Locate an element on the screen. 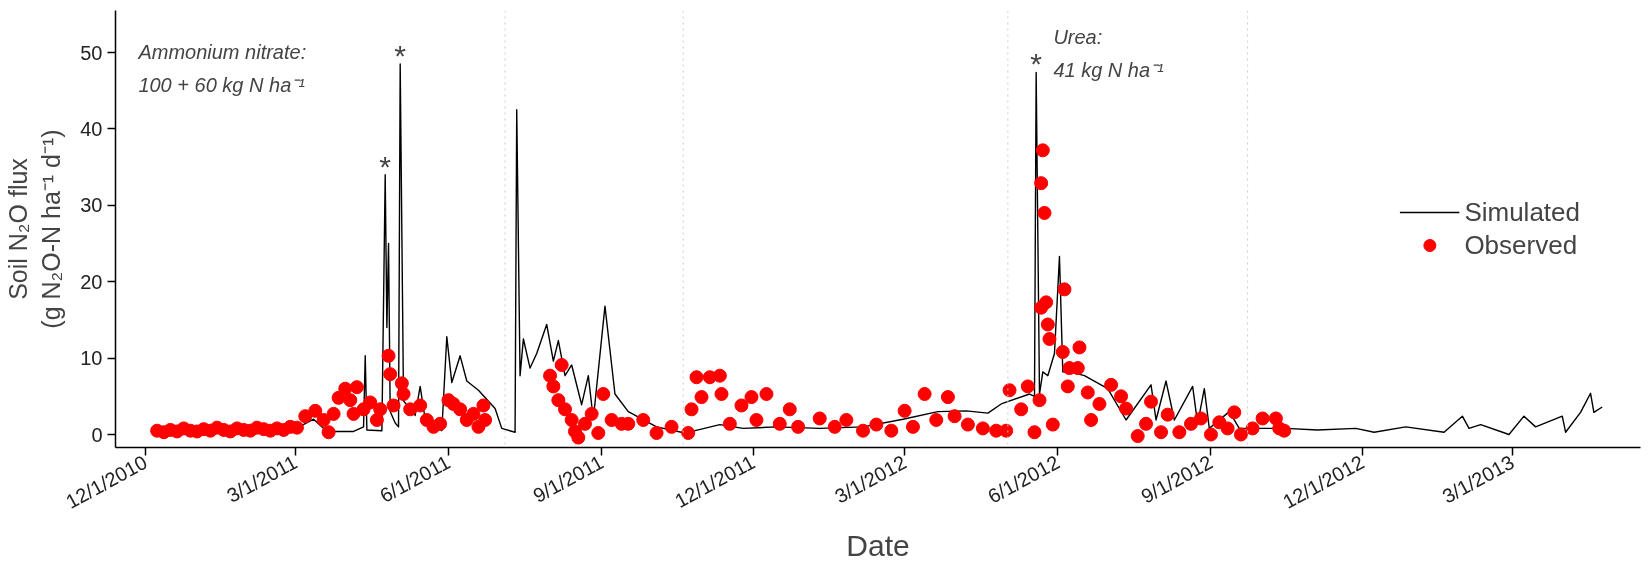 The image size is (1648, 565). y-axis-title: Soil N₂O flux (g N₂O-N ha⁻¹ d⁻¹) is located at coordinates (34, 229).